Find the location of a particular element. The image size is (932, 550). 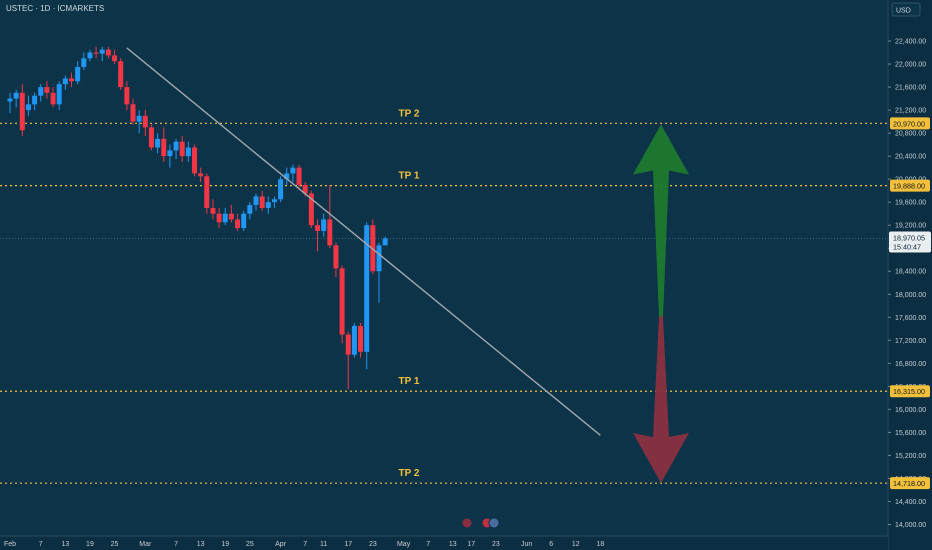

time-tick-label: 6 is located at coordinates (551, 544).